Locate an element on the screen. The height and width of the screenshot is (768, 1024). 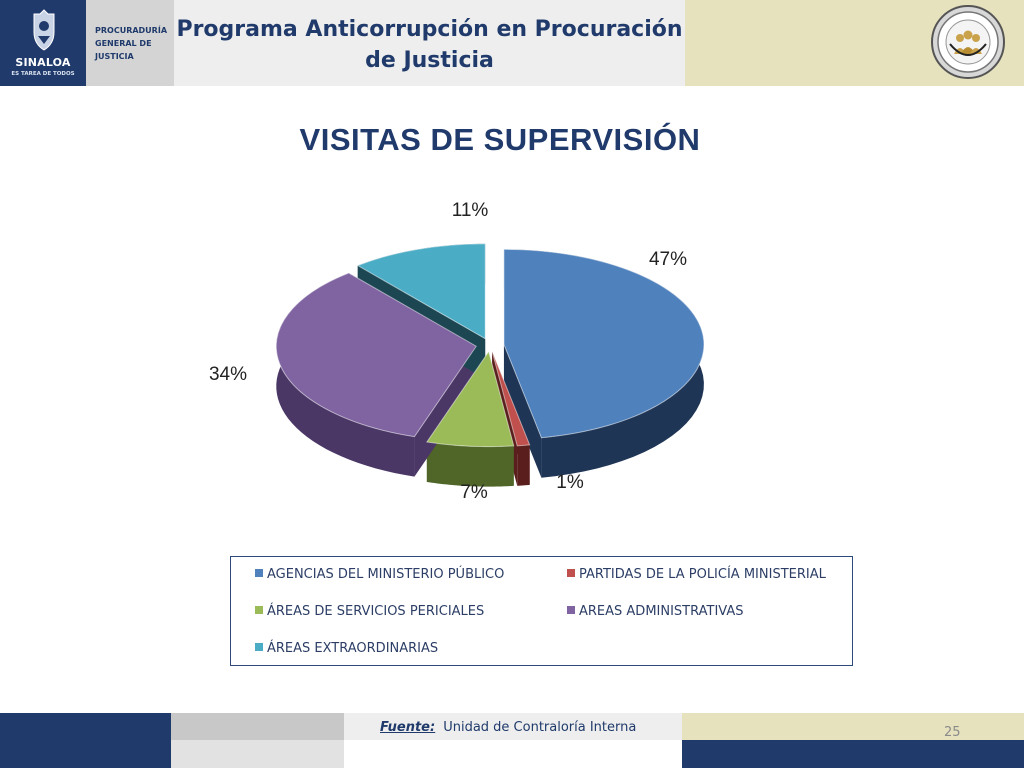
pgj-emblem-icon is located at coordinates (968, 42).